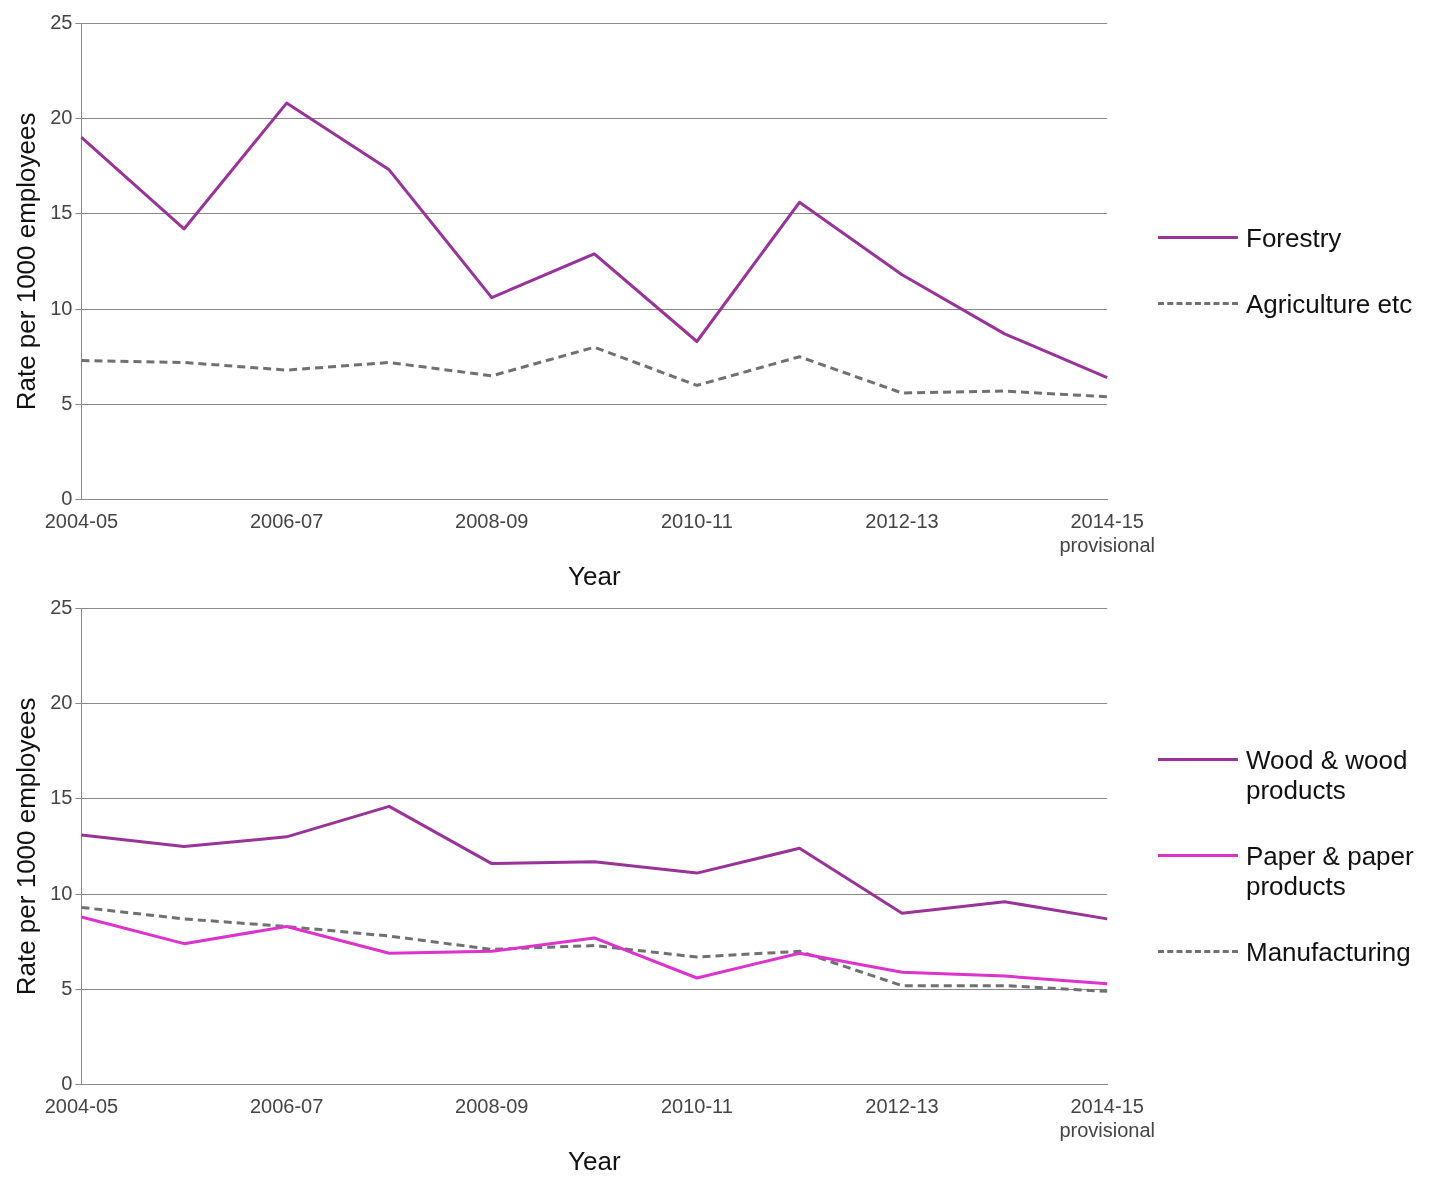 The width and height of the screenshot is (1456, 1204). Describe the element at coordinates (1329, 303) in the screenshot. I see `legend-label: Agriculture etc` at that location.